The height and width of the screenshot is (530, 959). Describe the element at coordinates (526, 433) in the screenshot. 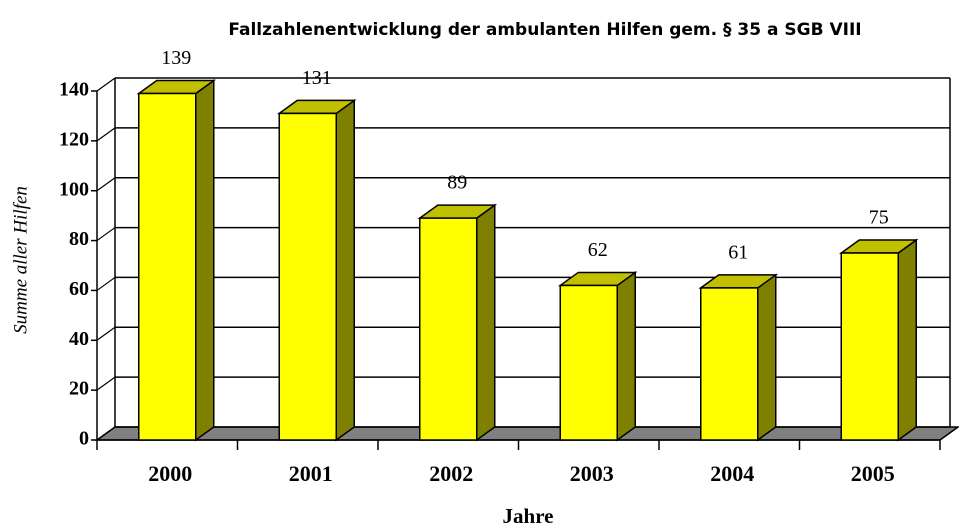

I see `floor` at that location.